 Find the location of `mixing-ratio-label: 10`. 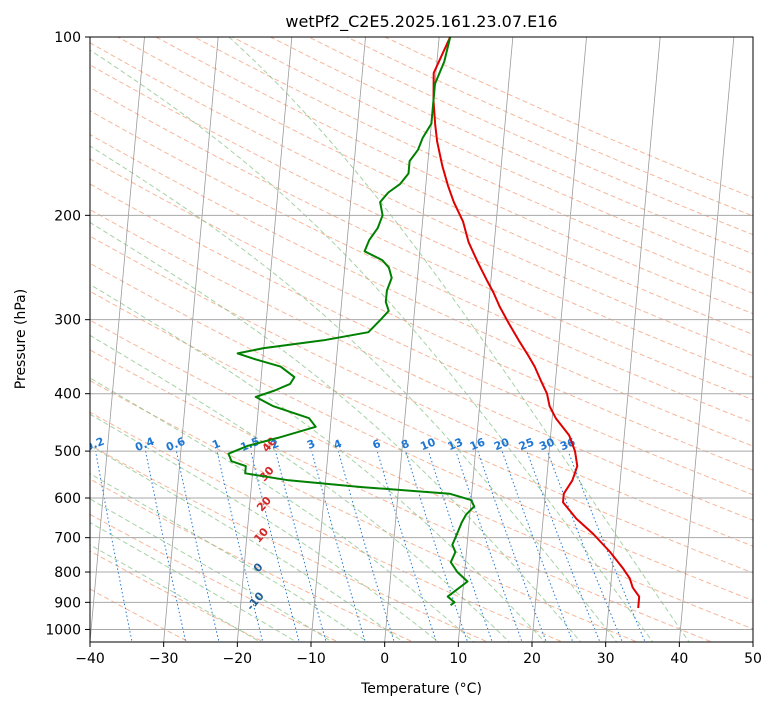

mixing-ratio-label: 10 is located at coordinates (427, 444).